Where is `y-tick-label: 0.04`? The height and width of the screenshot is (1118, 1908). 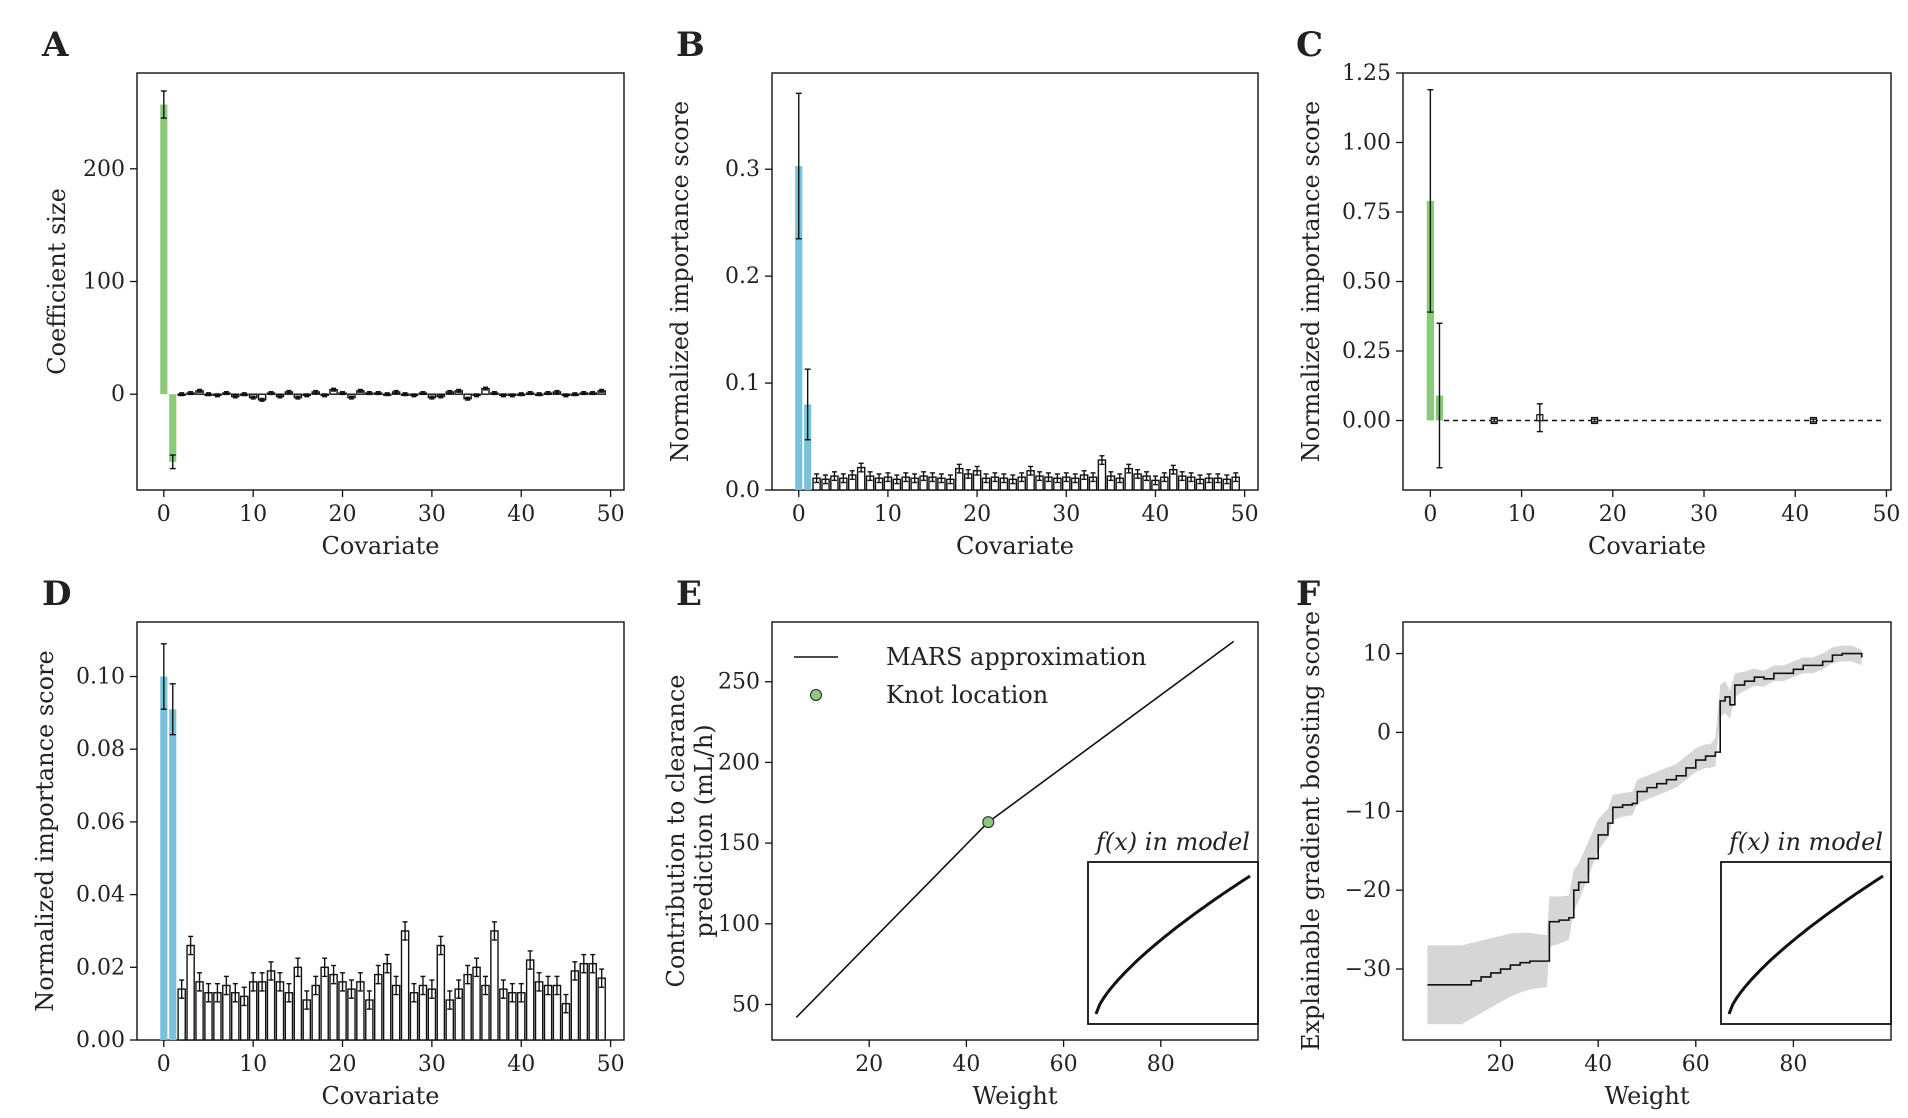
y-tick-label: 0.04 is located at coordinates (100, 895).